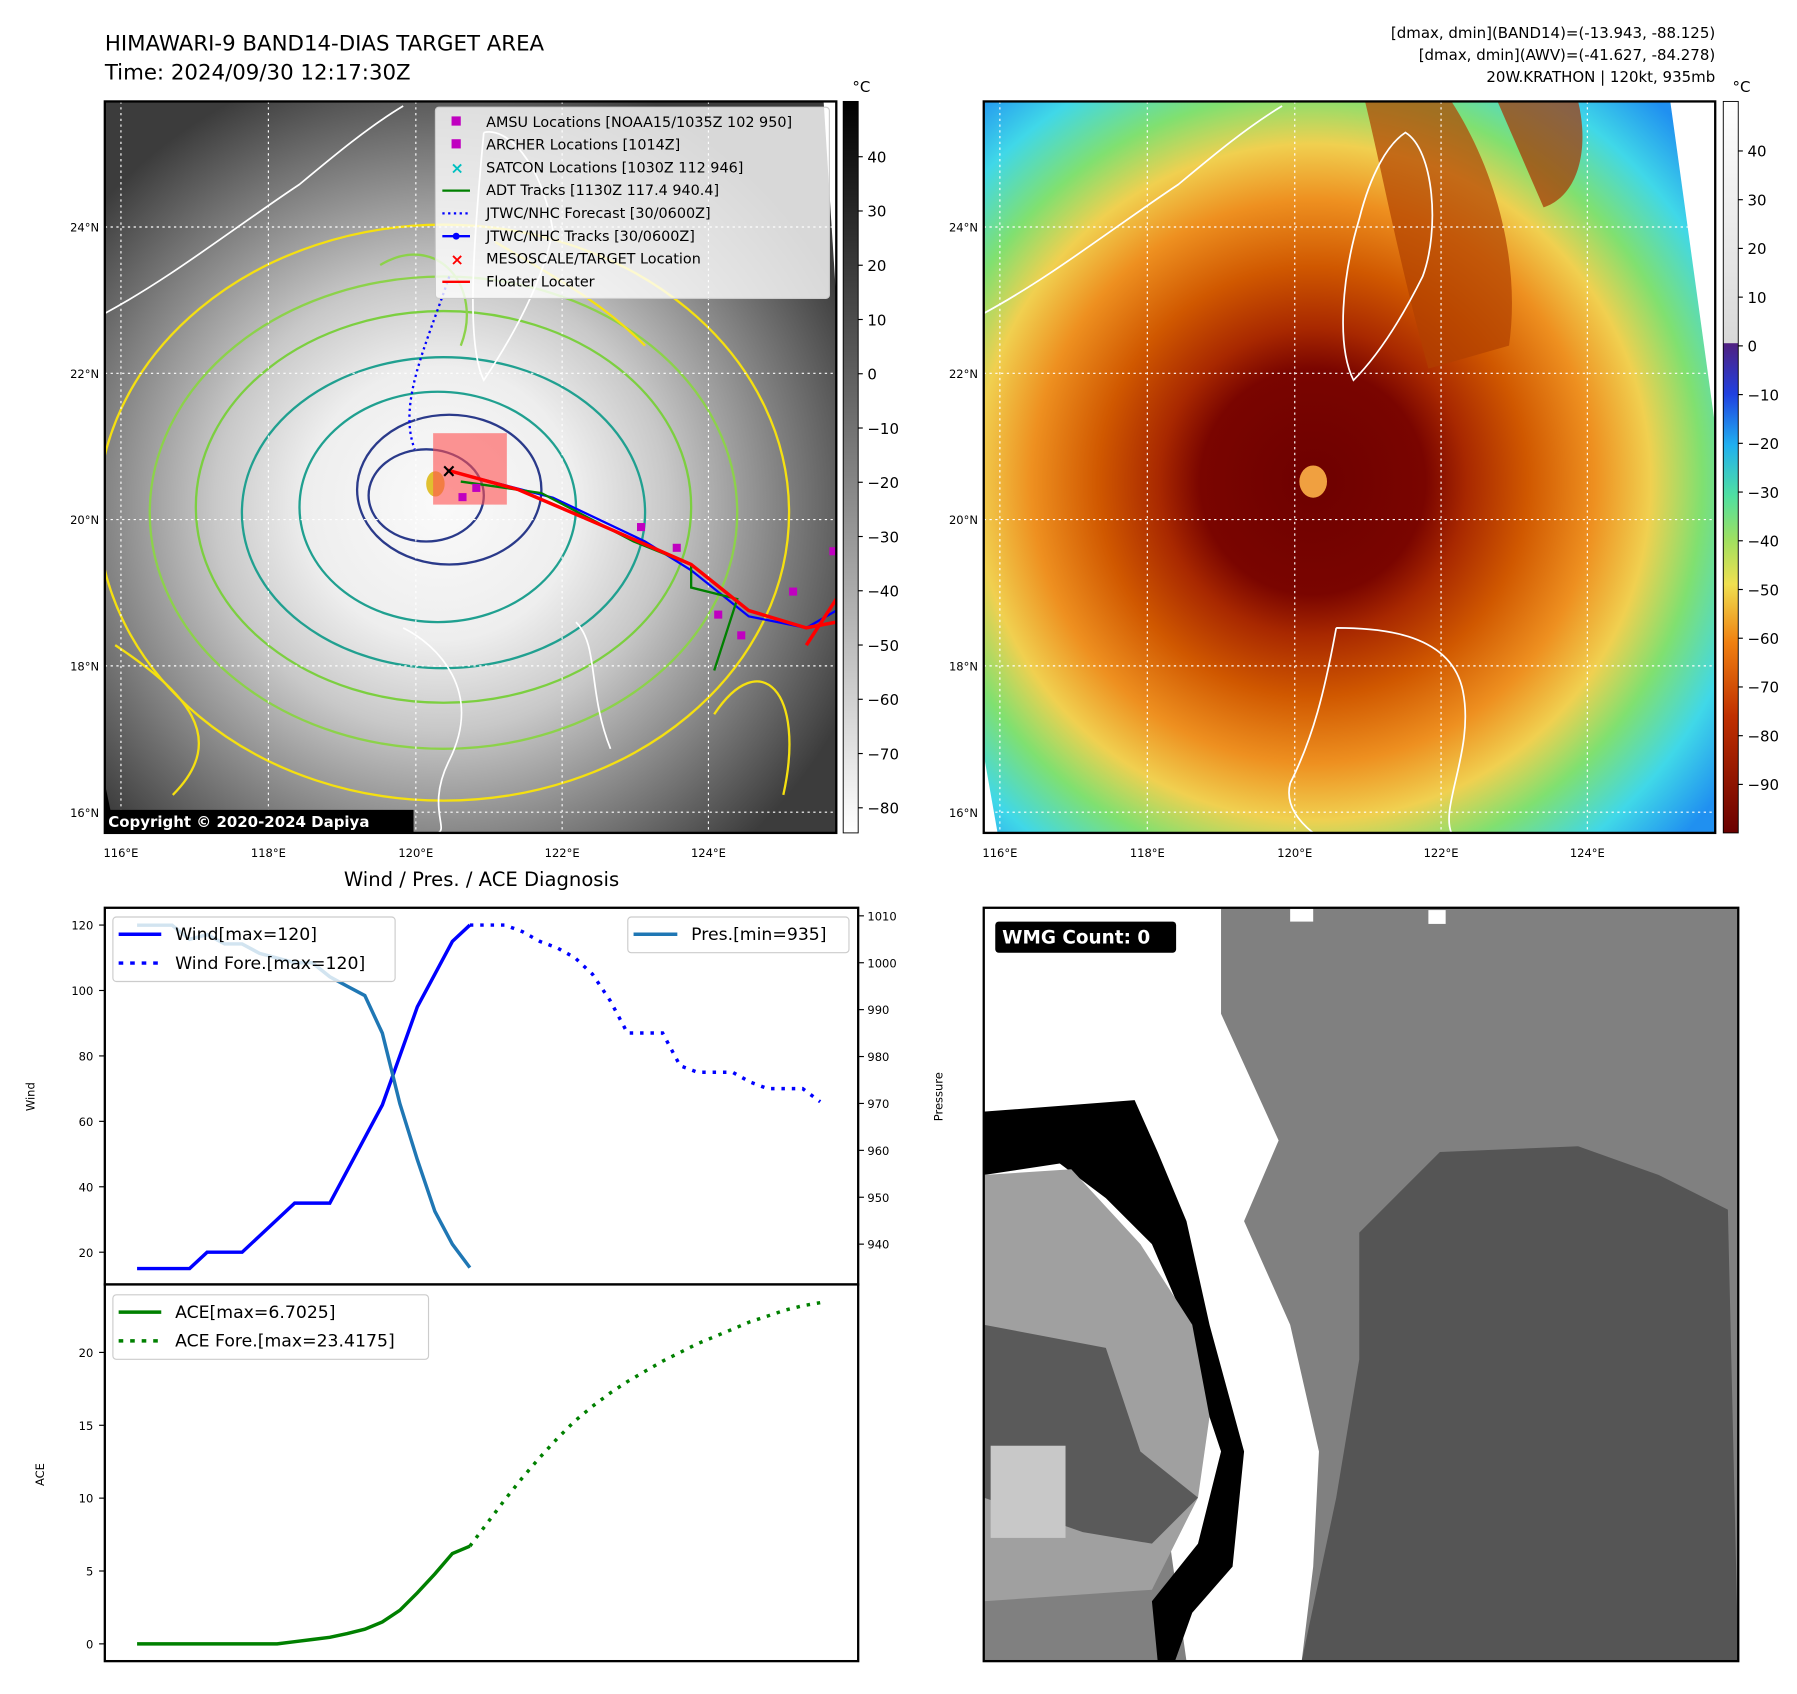 This screenshot has width=1797, height=1694. I want to click on legend-item: × SATCON Locations [1030Z 112 946], so click(596, 168).